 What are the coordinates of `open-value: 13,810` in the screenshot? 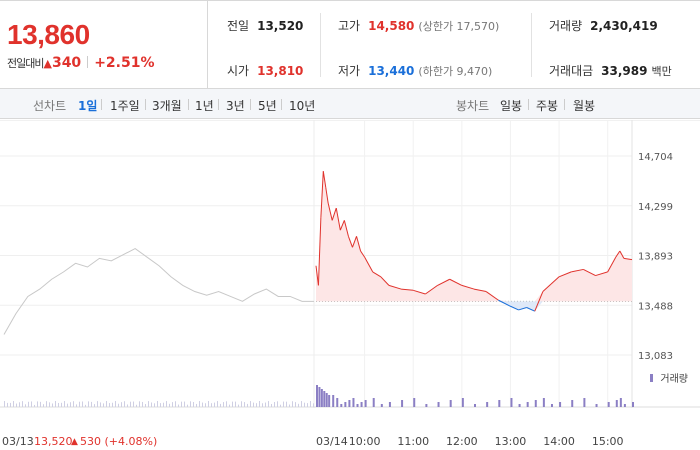 It's located at (280, 71).